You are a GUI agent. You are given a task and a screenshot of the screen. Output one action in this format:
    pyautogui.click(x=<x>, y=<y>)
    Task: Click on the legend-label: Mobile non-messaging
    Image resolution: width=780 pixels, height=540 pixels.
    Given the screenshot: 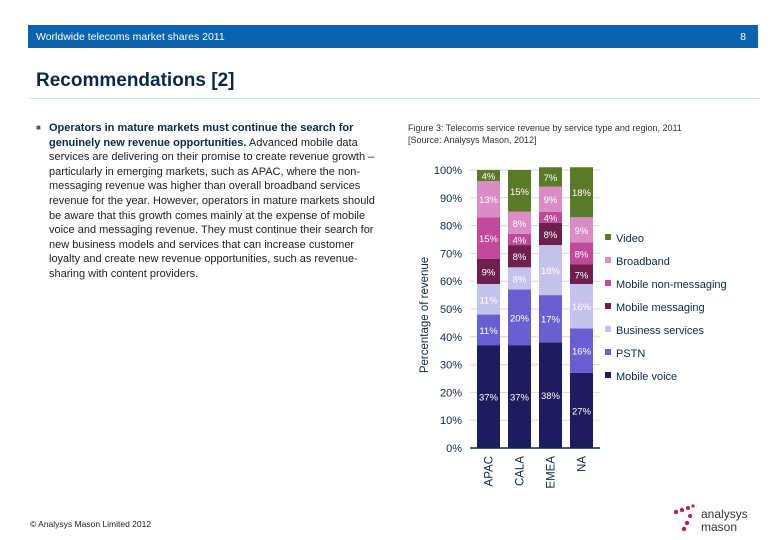 What is the action you would take?
    pyautogui.click(x=671, y=285)
    